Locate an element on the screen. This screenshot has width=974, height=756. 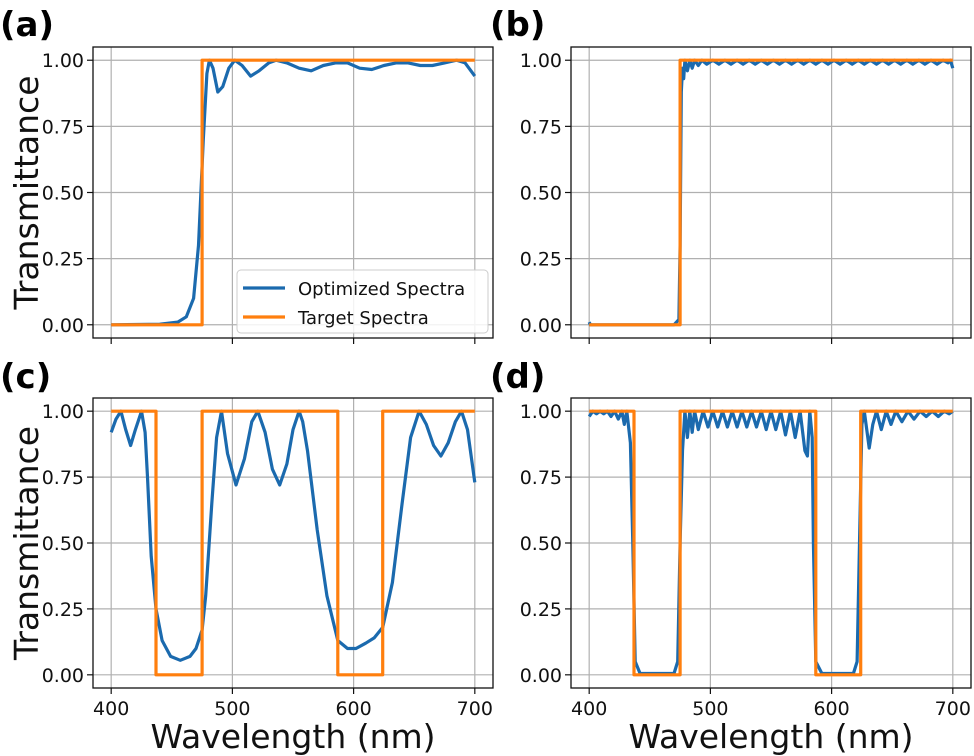
panel-label: (c) is located at coordinates (25, 377).